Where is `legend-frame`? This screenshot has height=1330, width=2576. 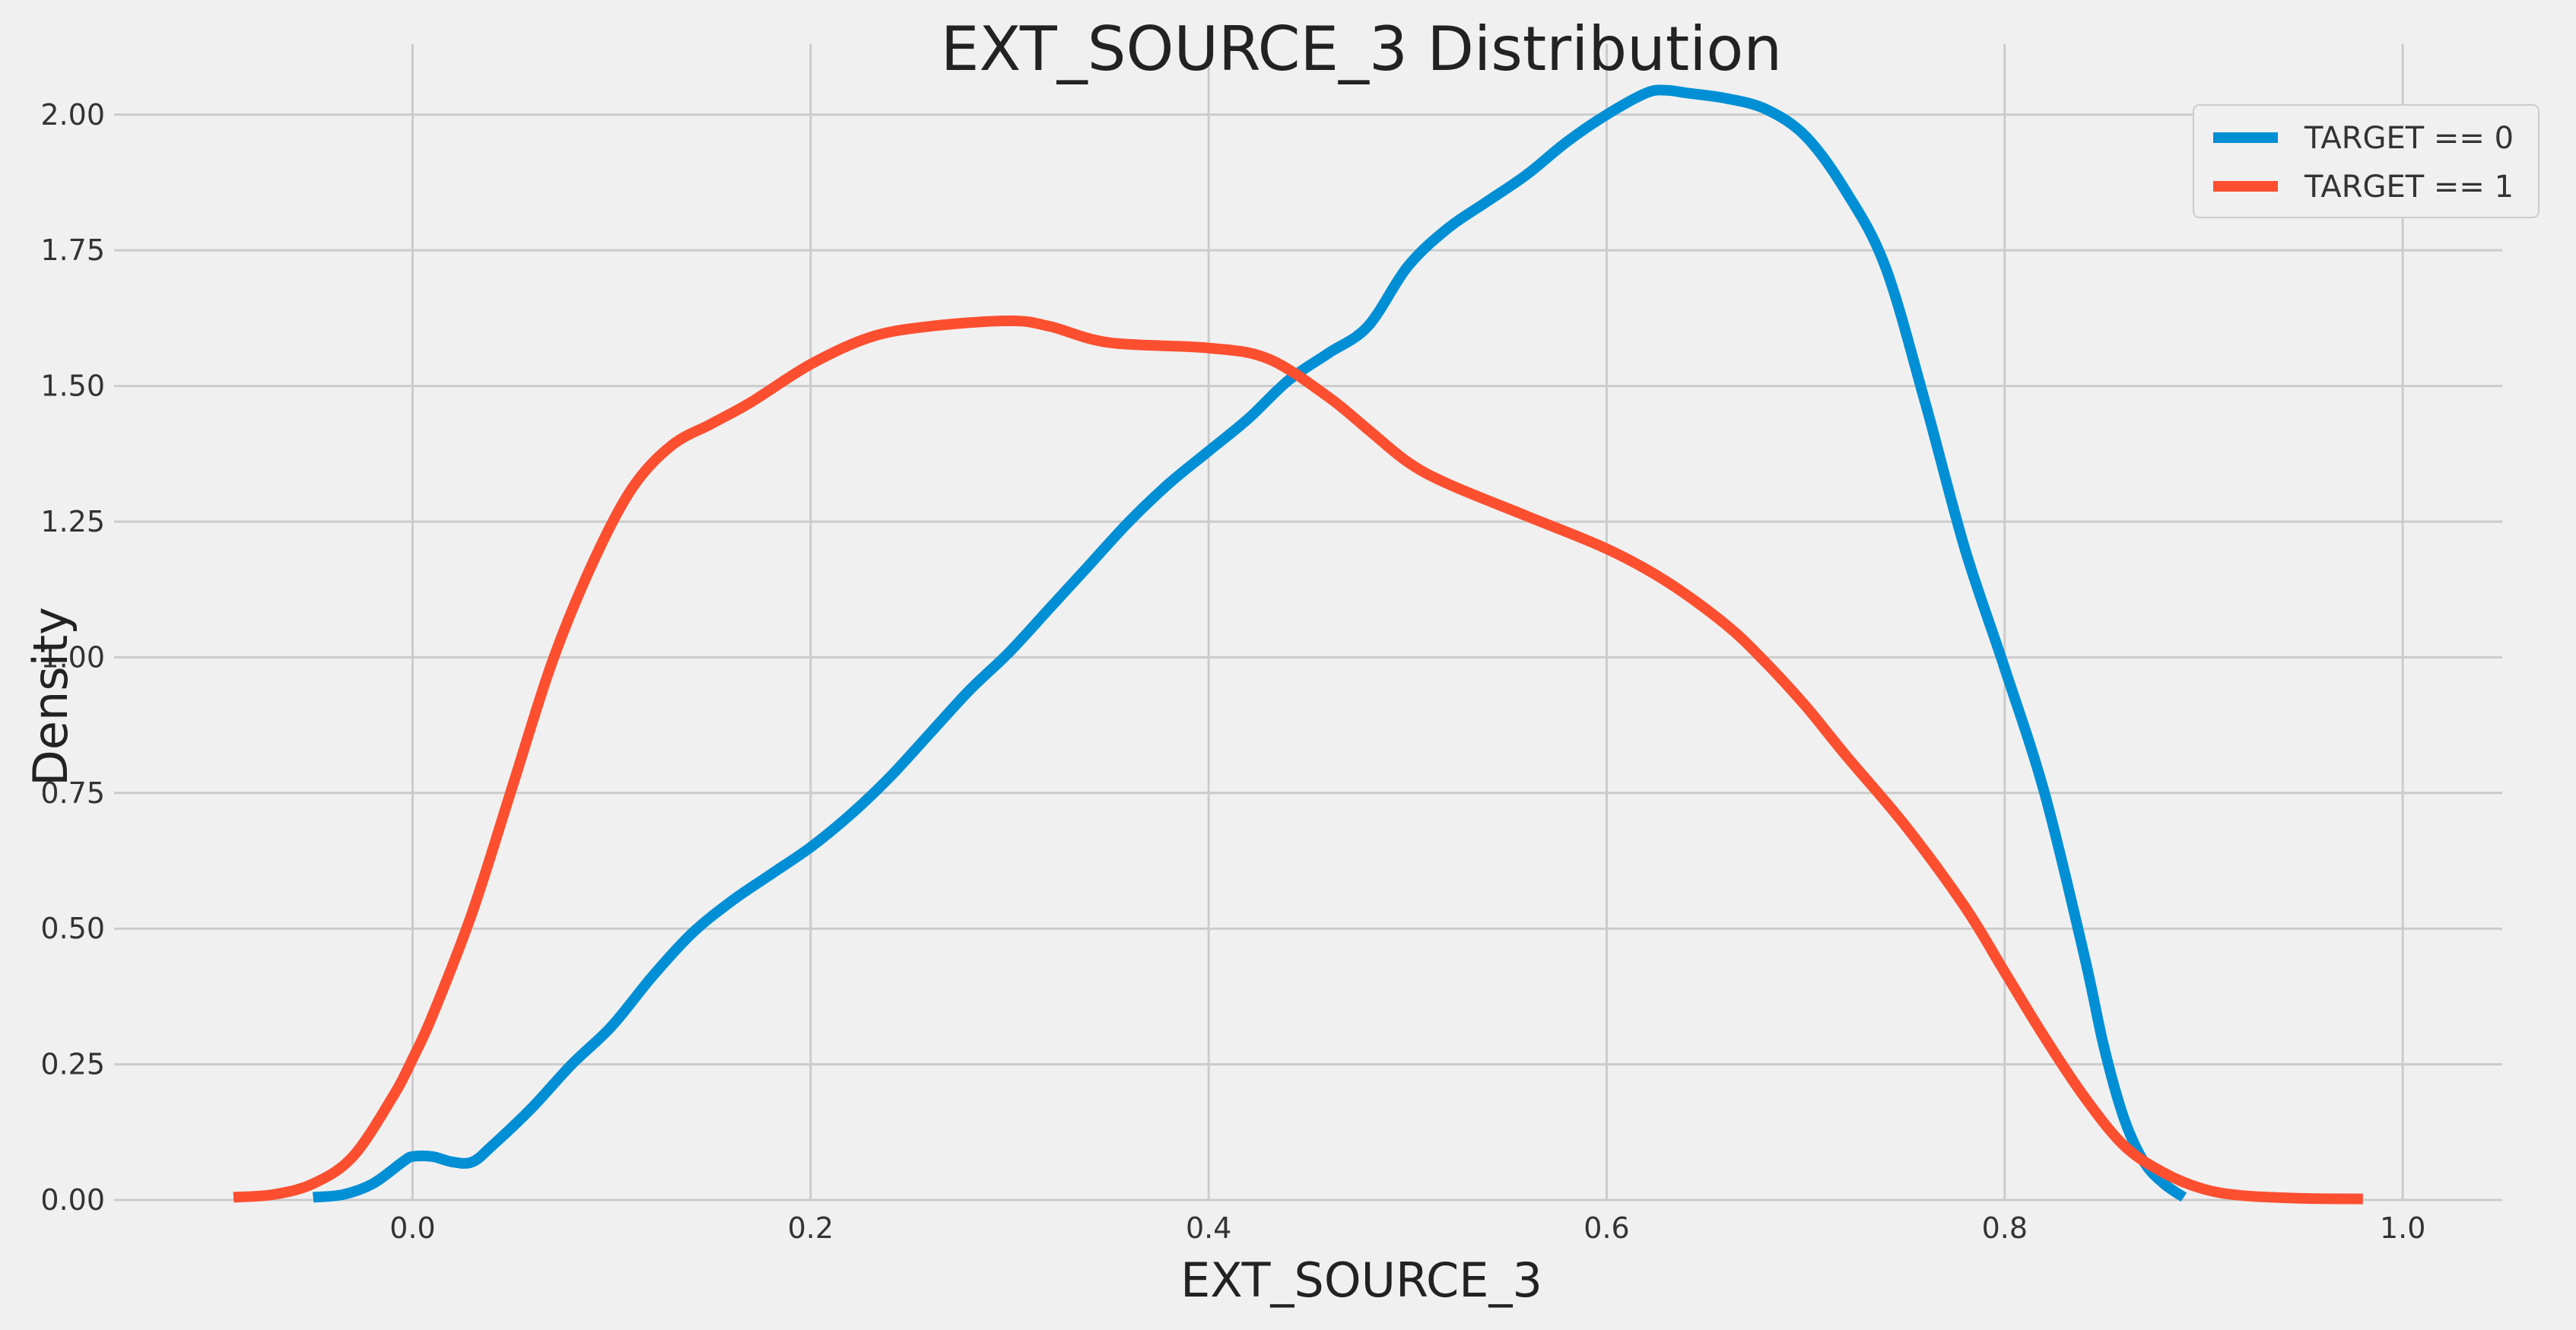 legend-frame is located at coordinates (2366, 161).